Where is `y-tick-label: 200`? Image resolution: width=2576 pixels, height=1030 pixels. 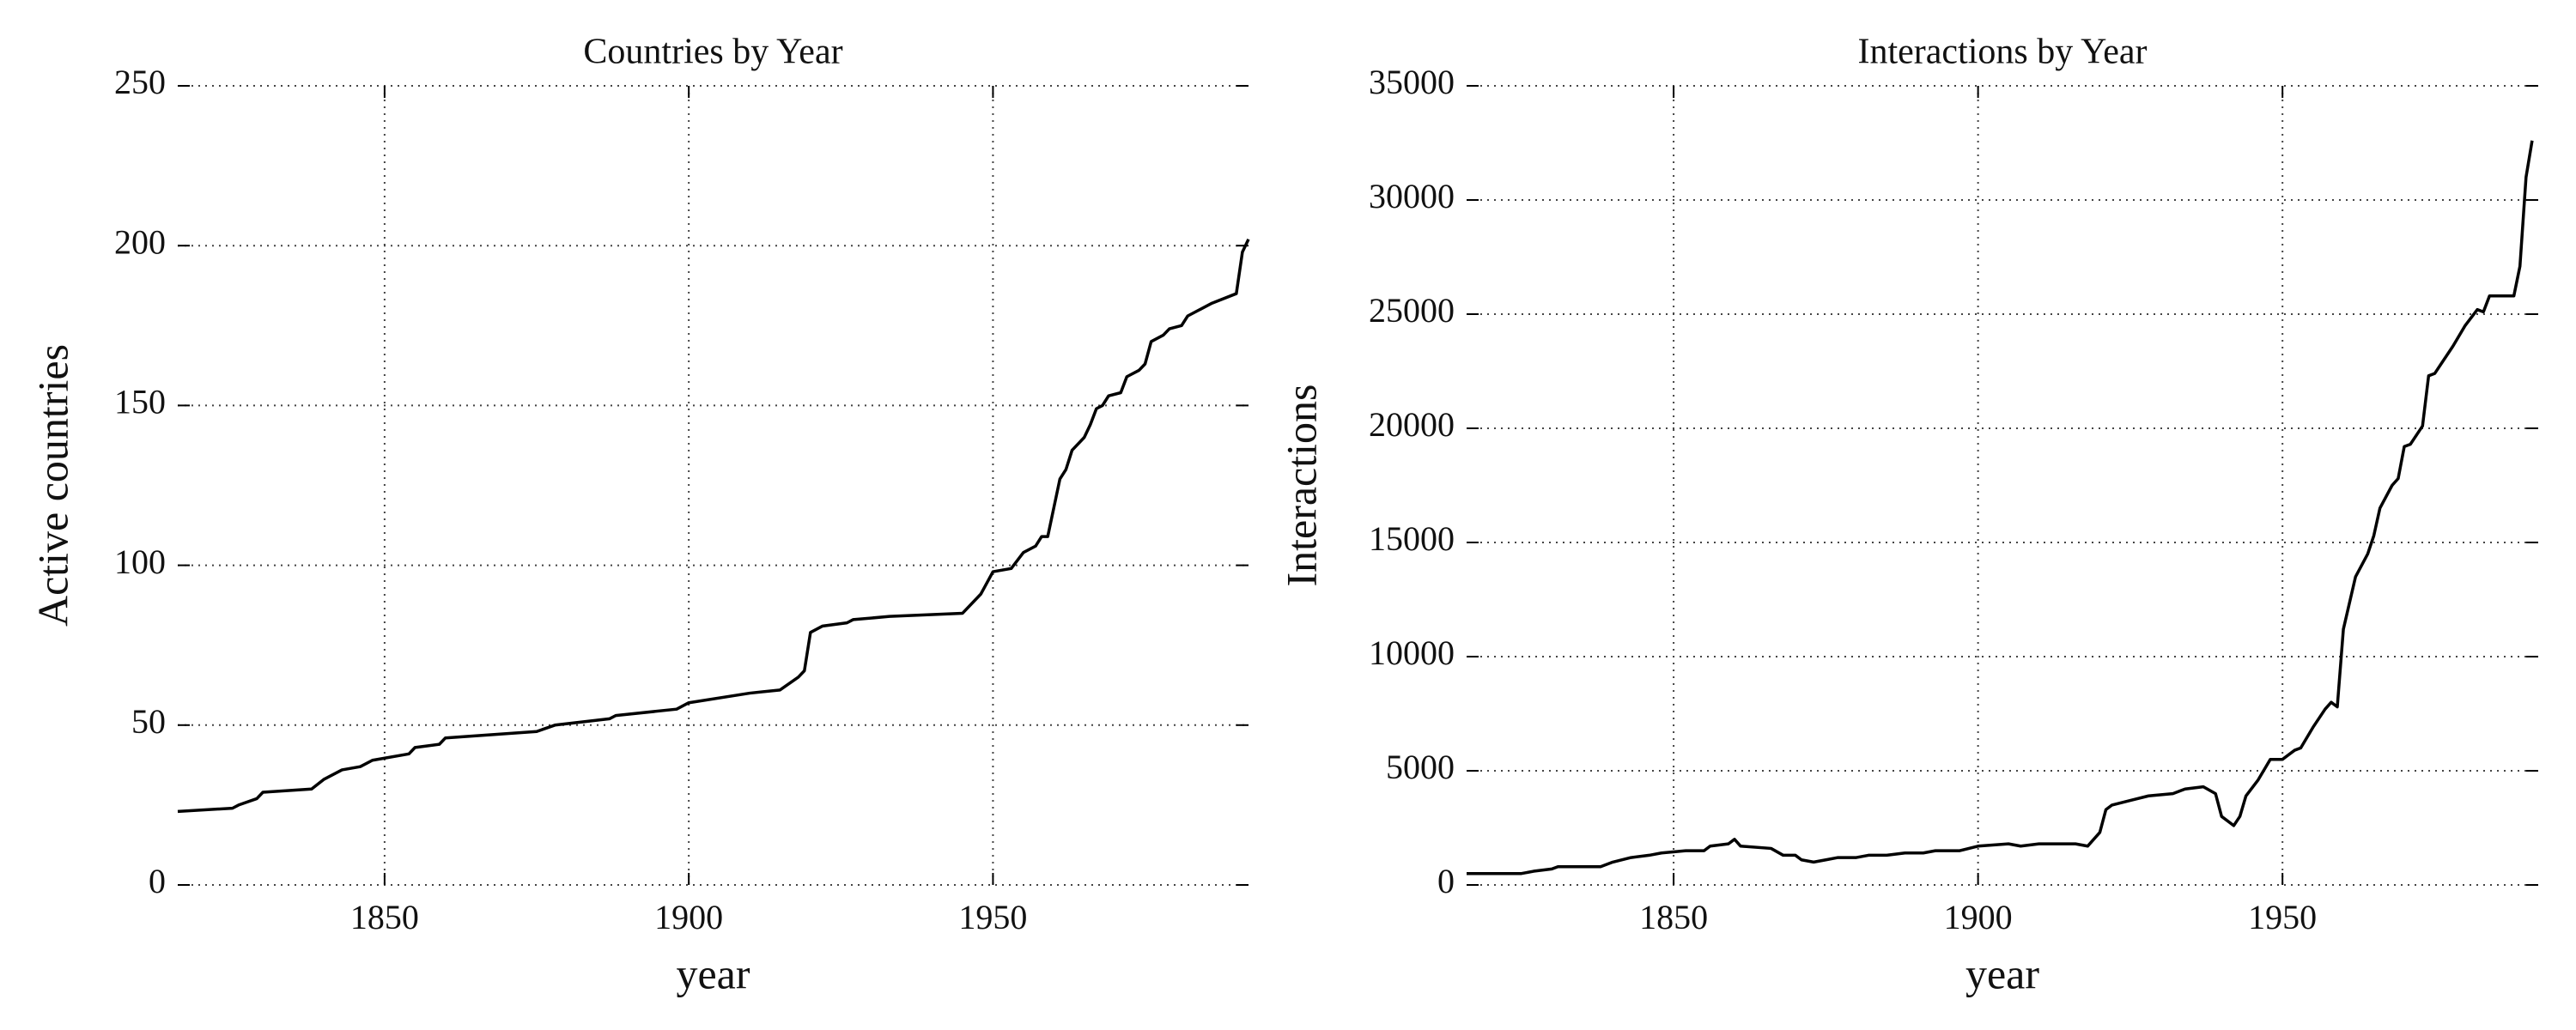
y-tick-label: 200 is located at coordinates (140, 241).